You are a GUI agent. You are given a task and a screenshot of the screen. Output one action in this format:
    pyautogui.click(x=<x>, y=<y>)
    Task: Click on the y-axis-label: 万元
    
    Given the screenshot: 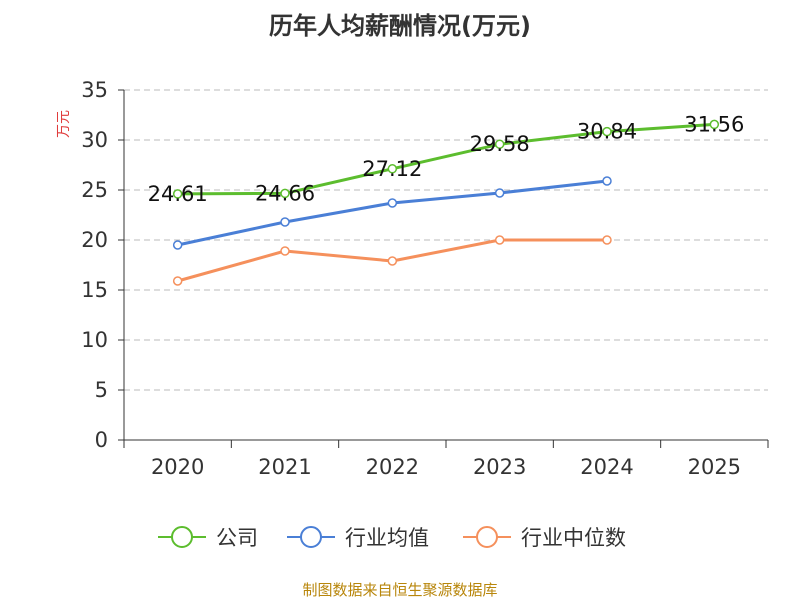 What is the action you would take?
    pyautogui.click(x=64, y=124)
    